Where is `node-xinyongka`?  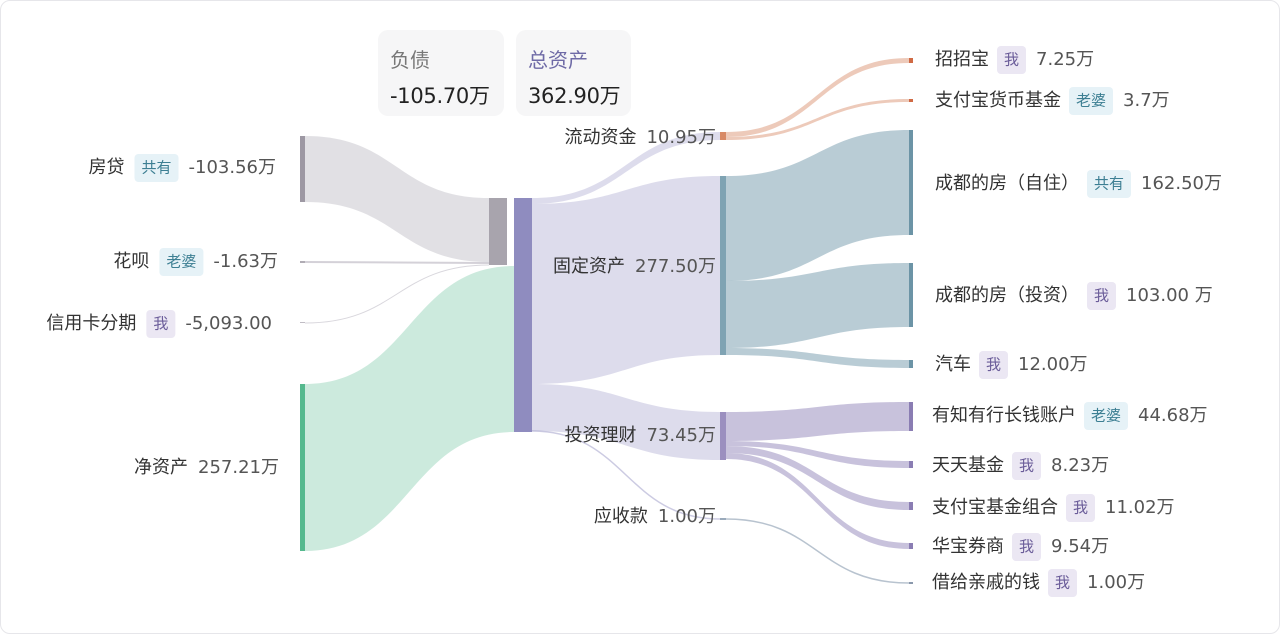
node-xinyongka is located at coordinates (302, 322).